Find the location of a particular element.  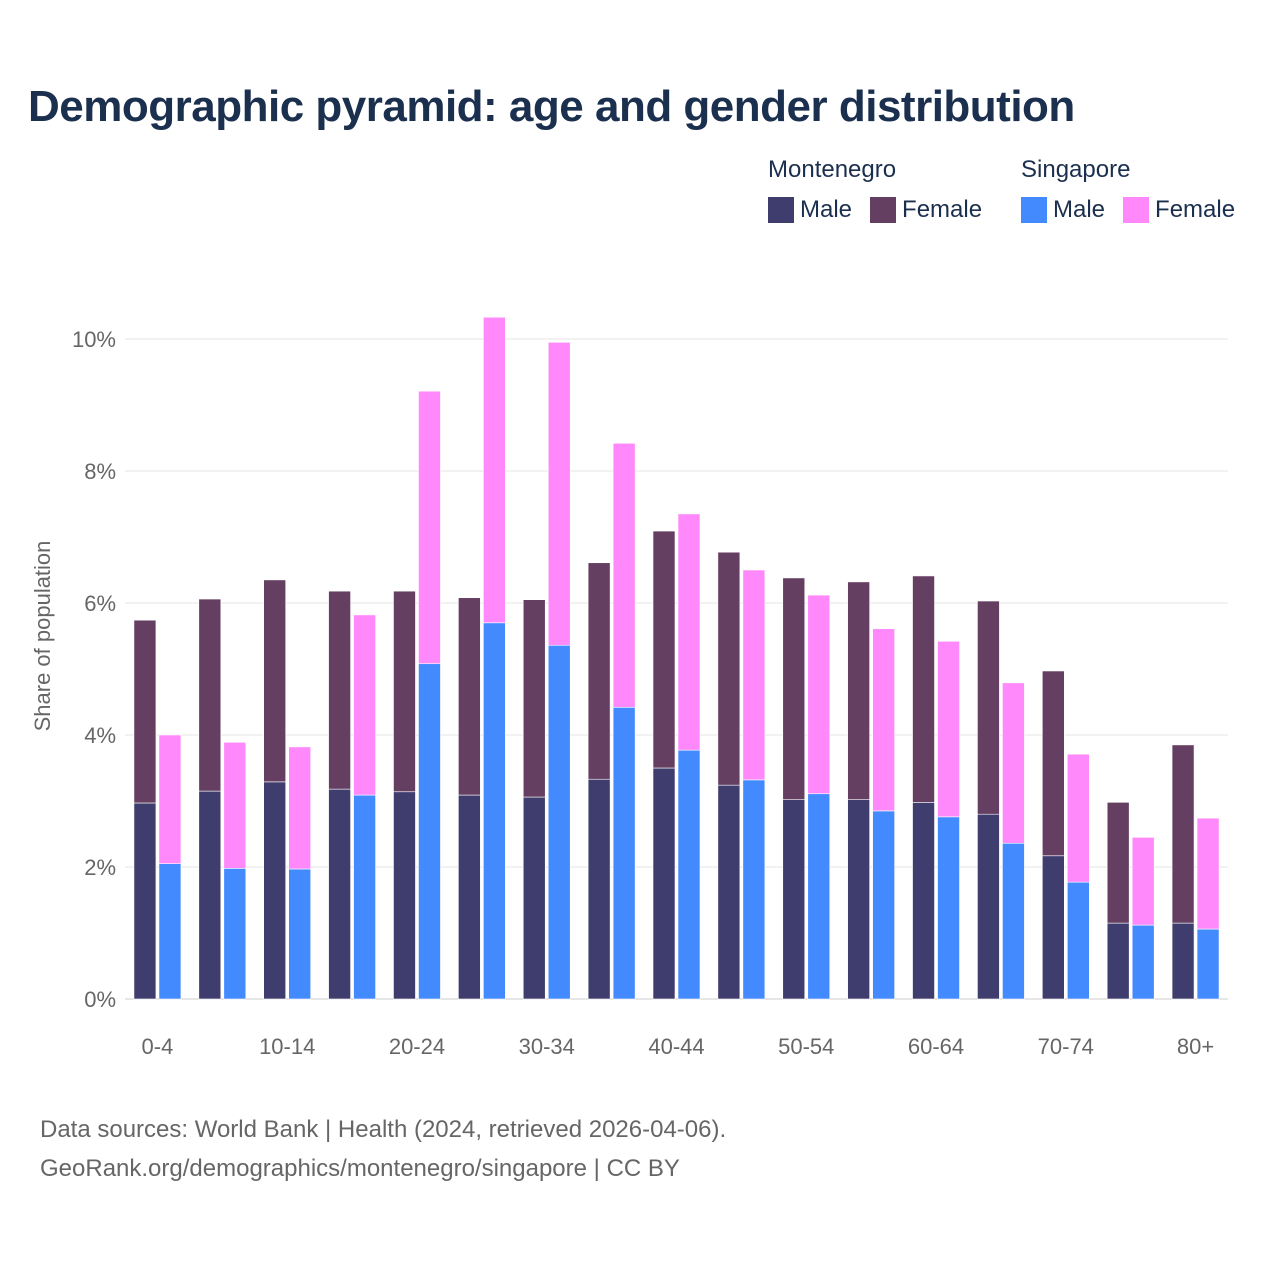

legend-item-singapore-female: Female is located at coordinates (1179, 210).